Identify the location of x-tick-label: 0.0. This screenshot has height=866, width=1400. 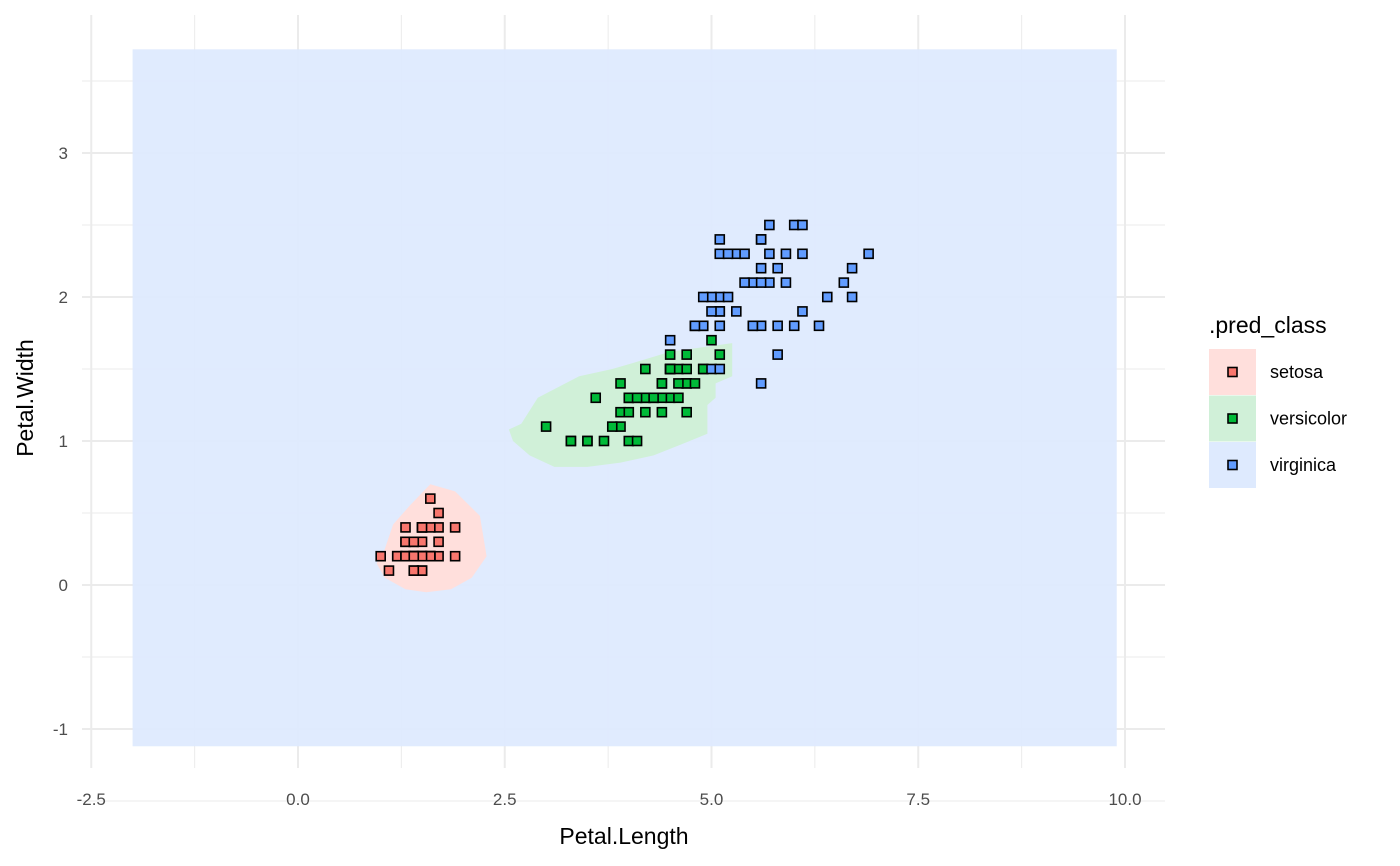
(298, 799).